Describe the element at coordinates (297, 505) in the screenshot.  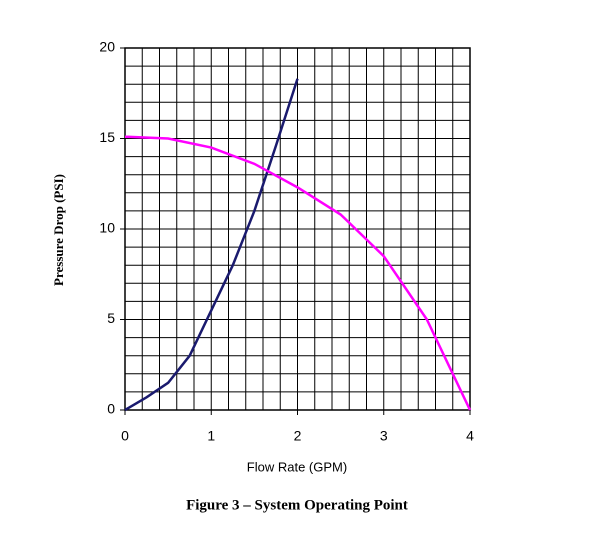
I see `caption: Figure 3 – System Operating Point` at that location.